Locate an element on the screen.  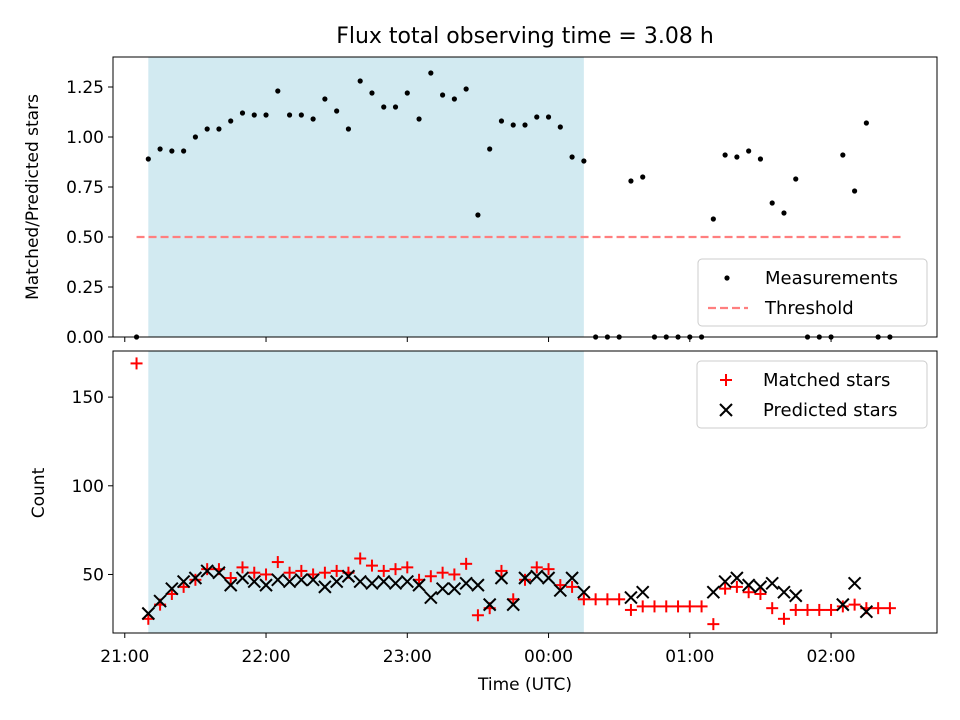
bottom-ytick-label: 50 is located at coordinates (93, 575).